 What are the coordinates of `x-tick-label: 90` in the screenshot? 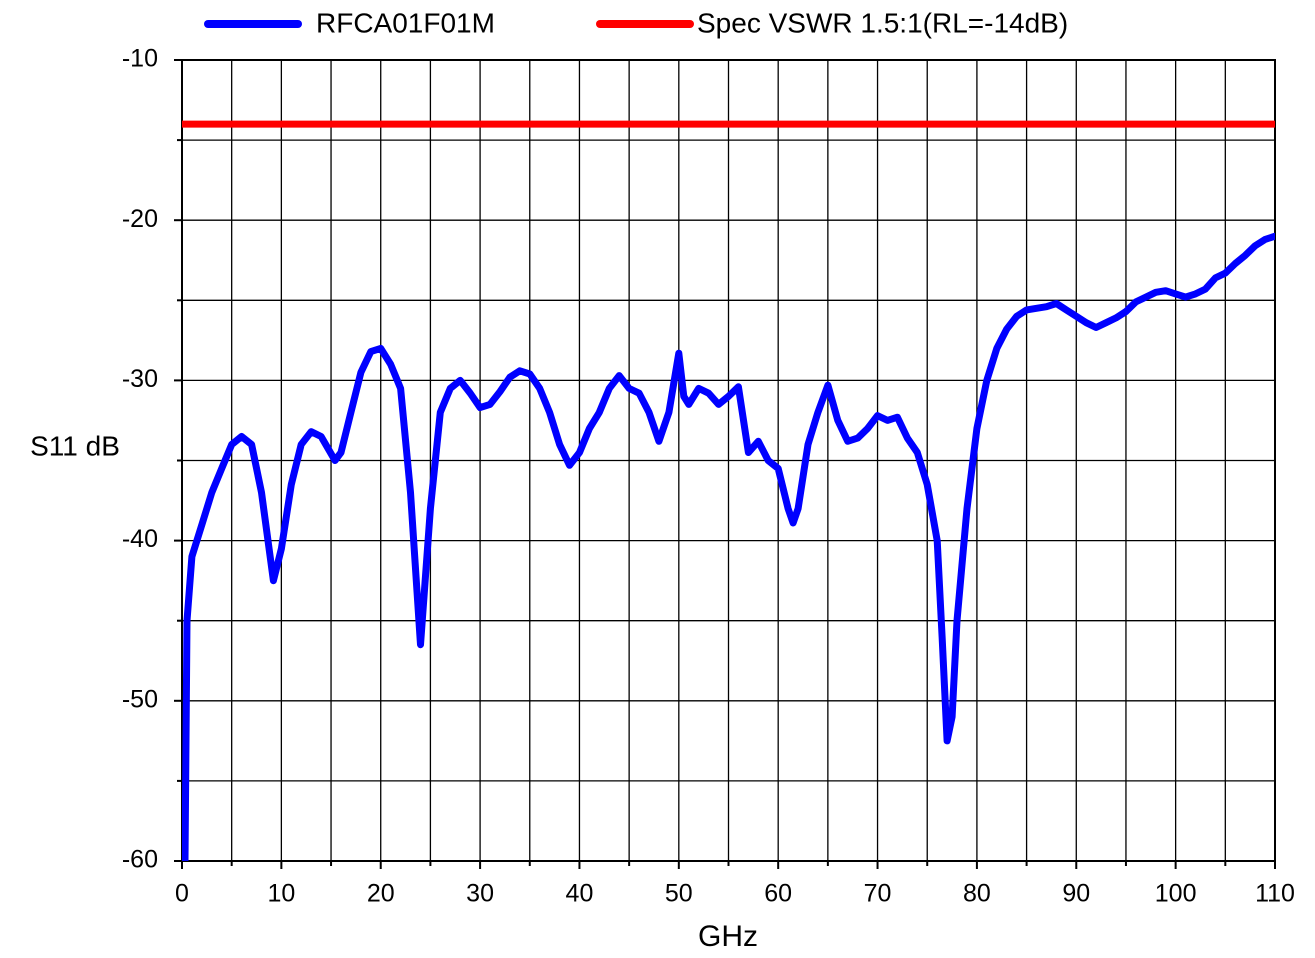 It's located at (1076, 894).